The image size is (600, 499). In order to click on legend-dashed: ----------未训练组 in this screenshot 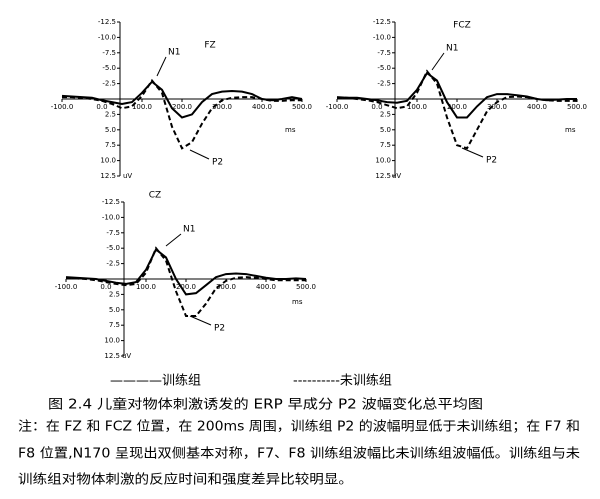, I will do `click(342, 381)`.